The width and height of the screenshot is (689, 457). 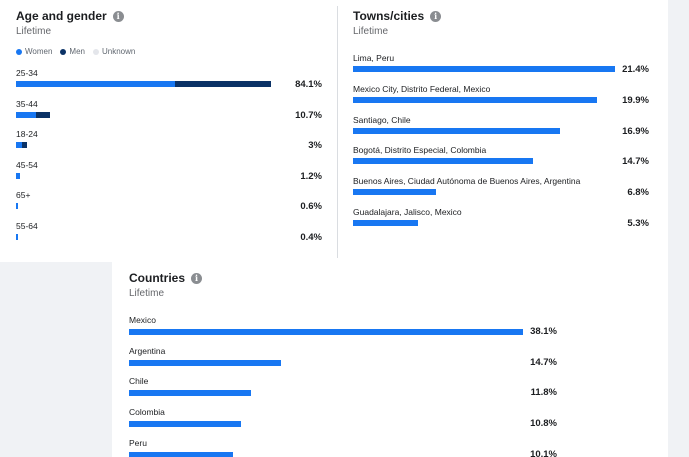 What do you see at coordinates (147, 293) in the screenshot?
I see `countries-subtitle: Lifetime` at bounding box center [147, 293].